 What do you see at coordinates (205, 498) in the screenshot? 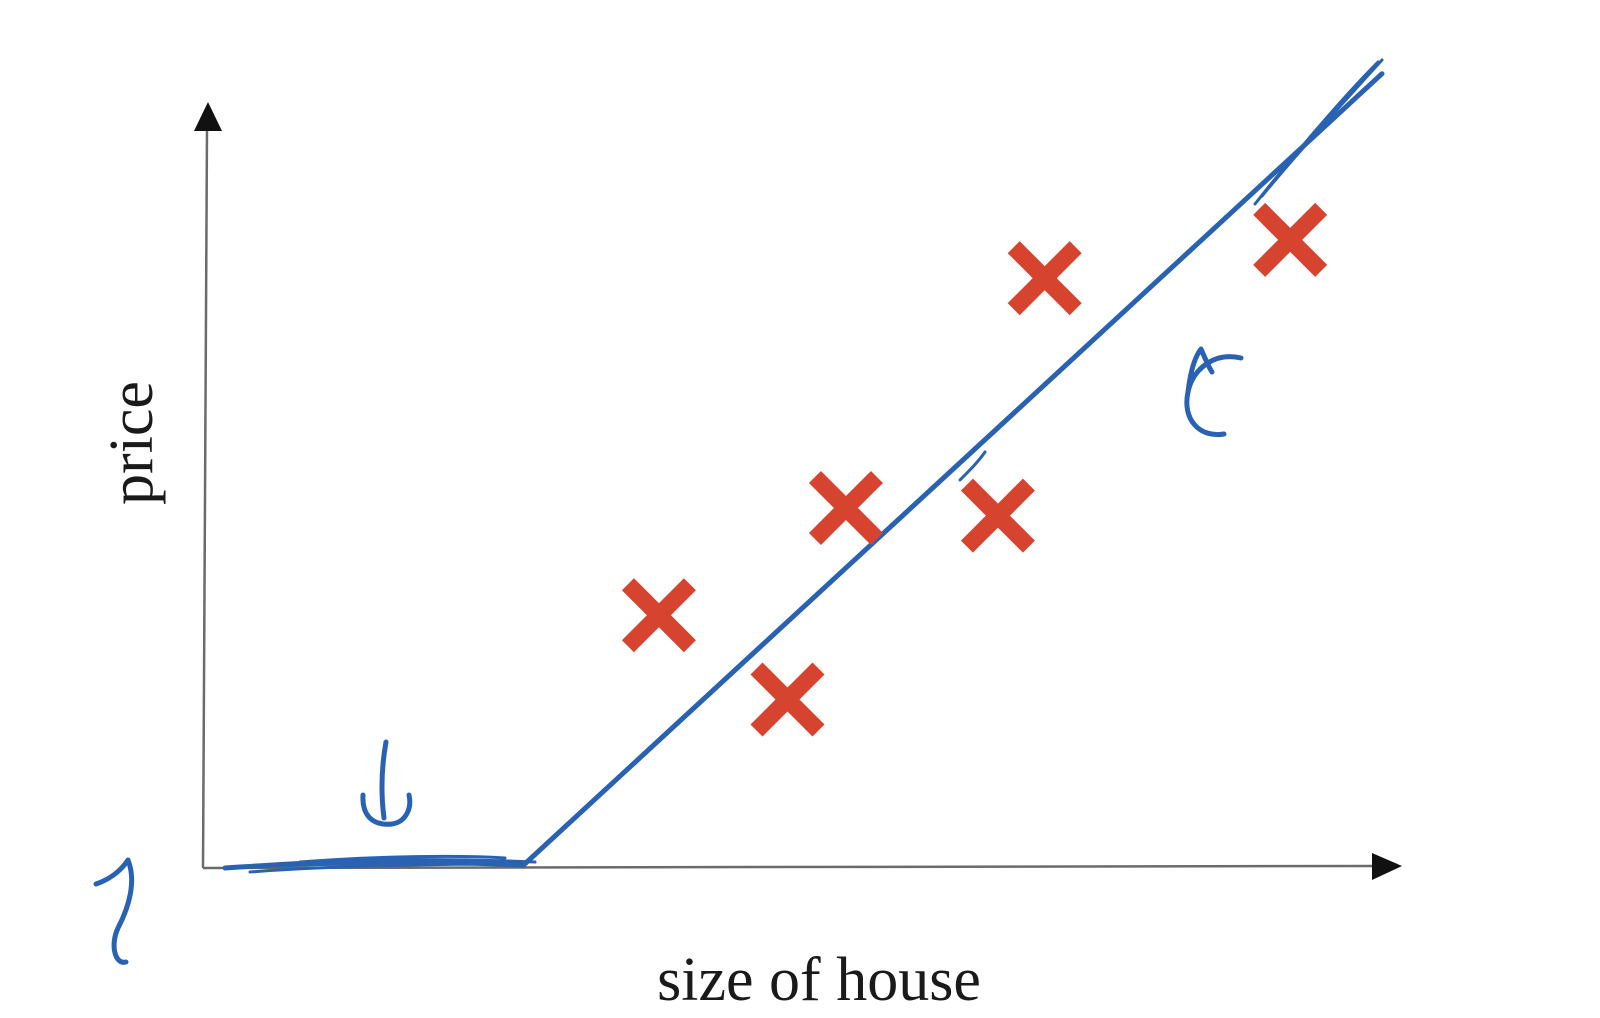
I see `y-axis` at bounding box center [205, 498].